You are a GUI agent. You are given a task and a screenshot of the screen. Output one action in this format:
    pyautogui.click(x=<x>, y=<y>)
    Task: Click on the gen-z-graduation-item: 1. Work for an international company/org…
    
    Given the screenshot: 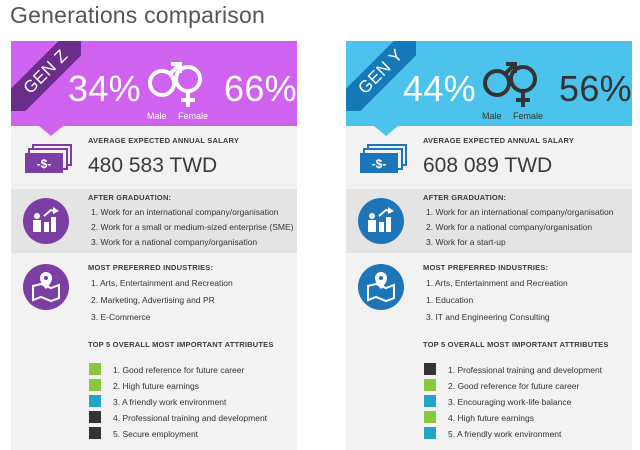 What is the action you would take?
    pyautogui.click(x=185, y=212)
    